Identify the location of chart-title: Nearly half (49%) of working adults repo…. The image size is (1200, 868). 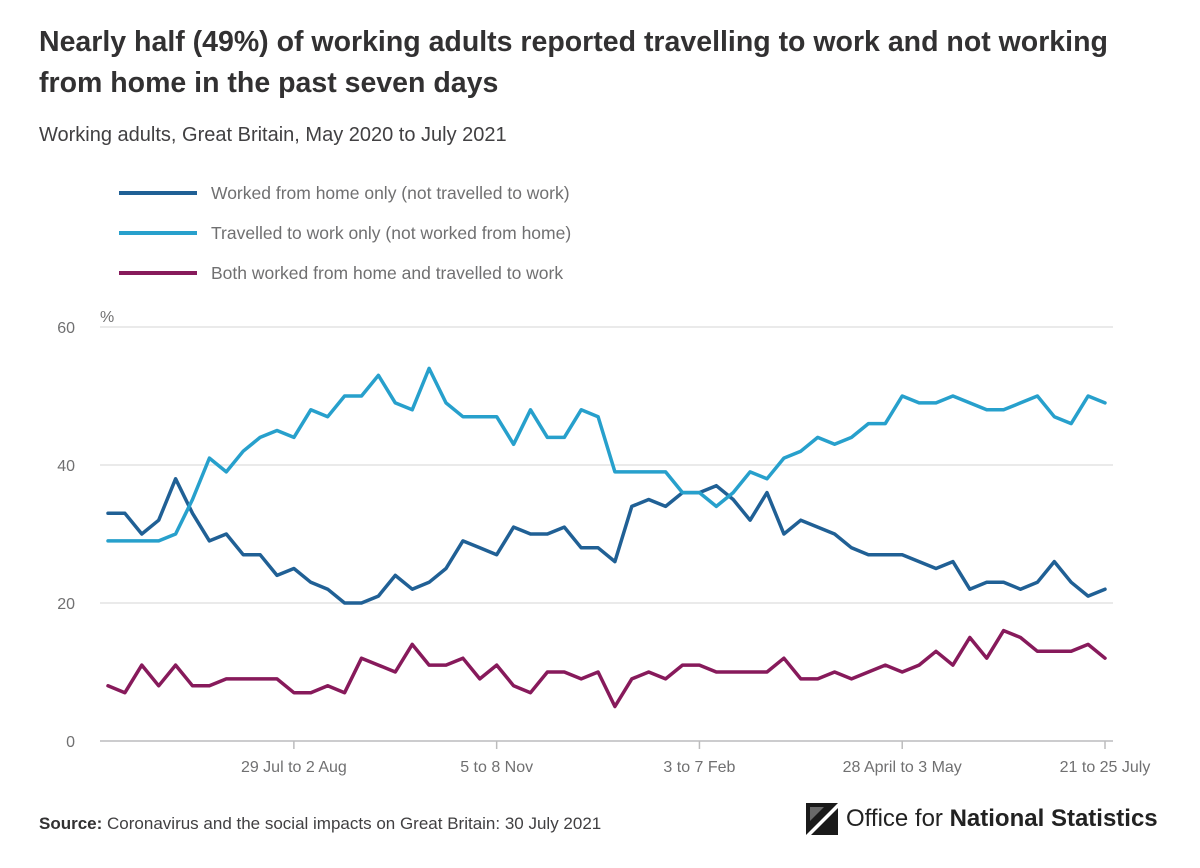
(573, 62).